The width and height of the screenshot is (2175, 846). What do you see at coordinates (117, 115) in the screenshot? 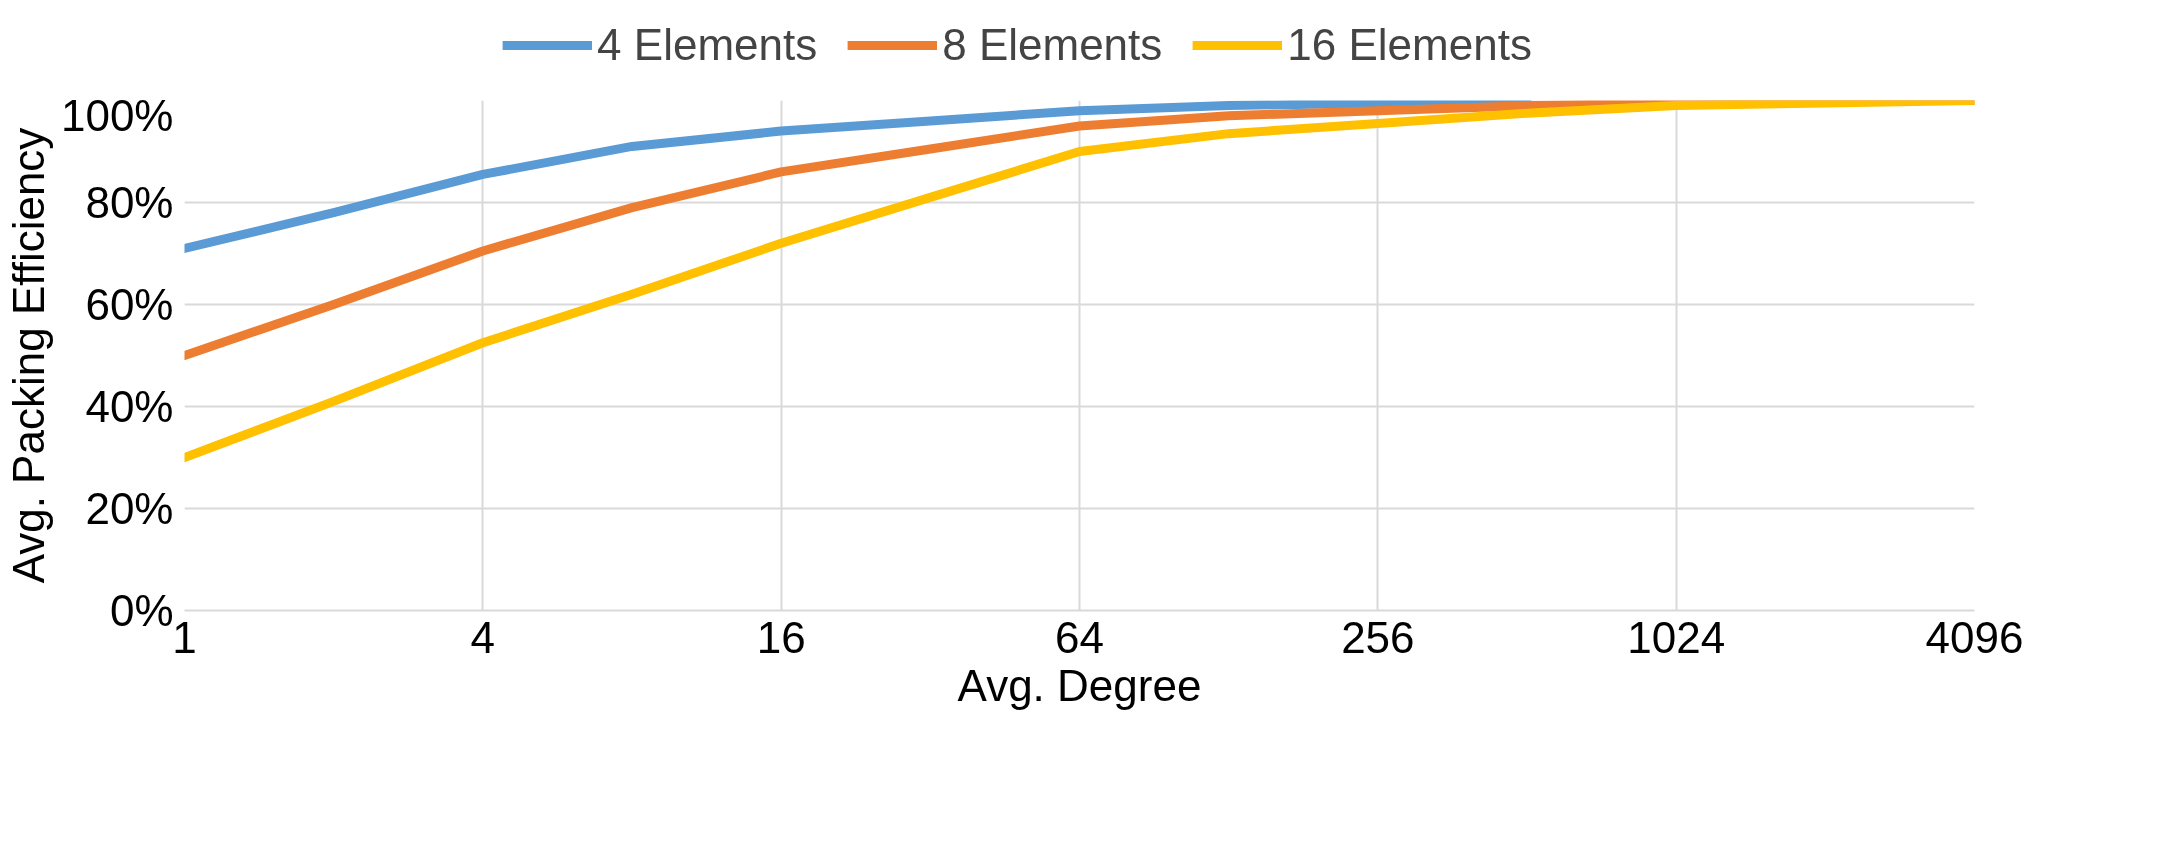
I see `y-tick-label: 100%` at bounding box center [117, 115].